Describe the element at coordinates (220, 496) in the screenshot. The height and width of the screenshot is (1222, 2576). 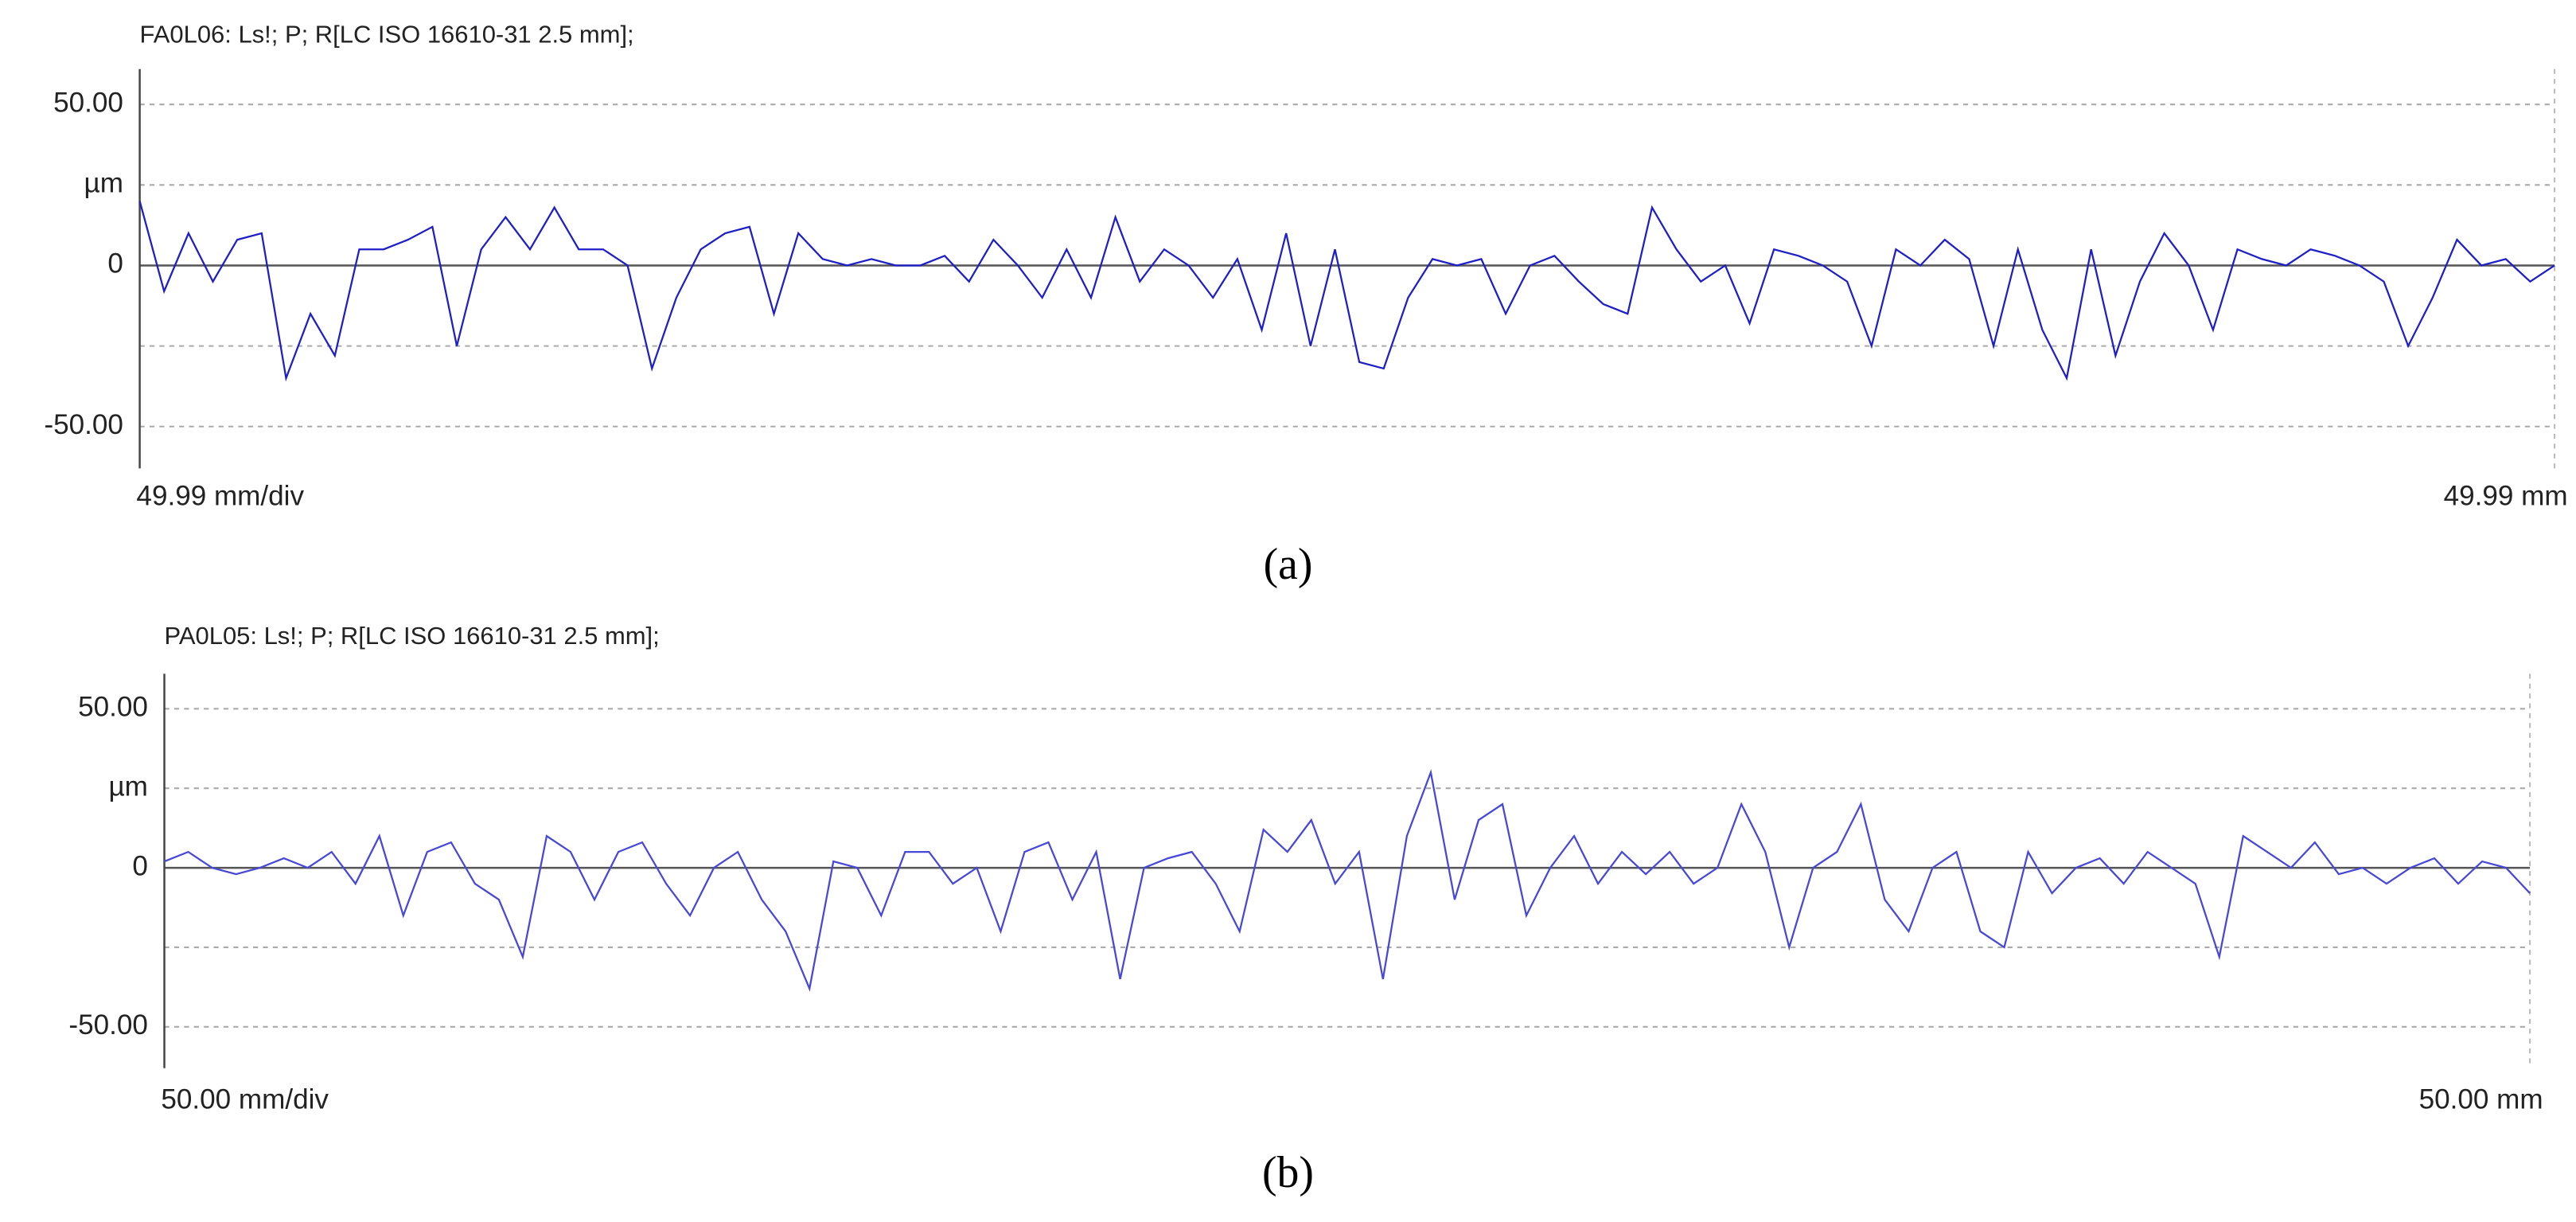
I see `x-axis-label: 49.99 mm/div` at that location.